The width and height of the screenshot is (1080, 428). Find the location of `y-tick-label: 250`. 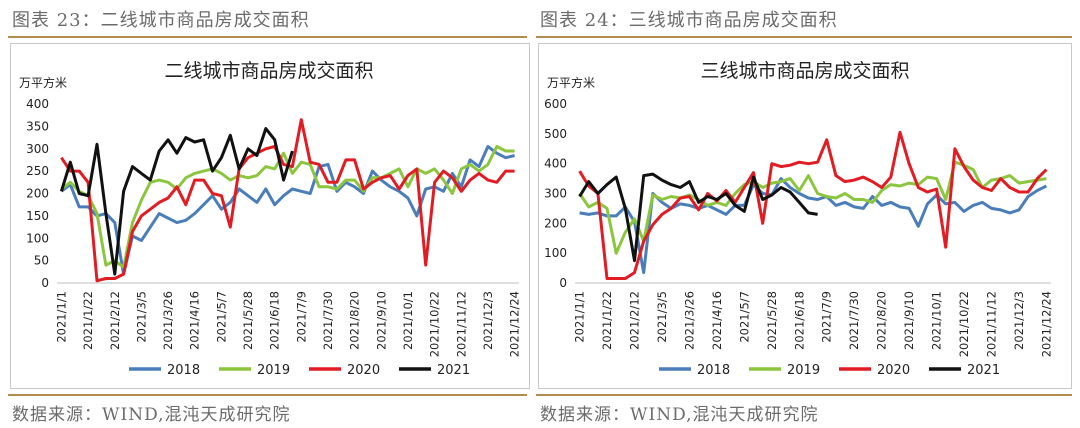

y-tick-label: 250 is located at coordinates (37, 171).